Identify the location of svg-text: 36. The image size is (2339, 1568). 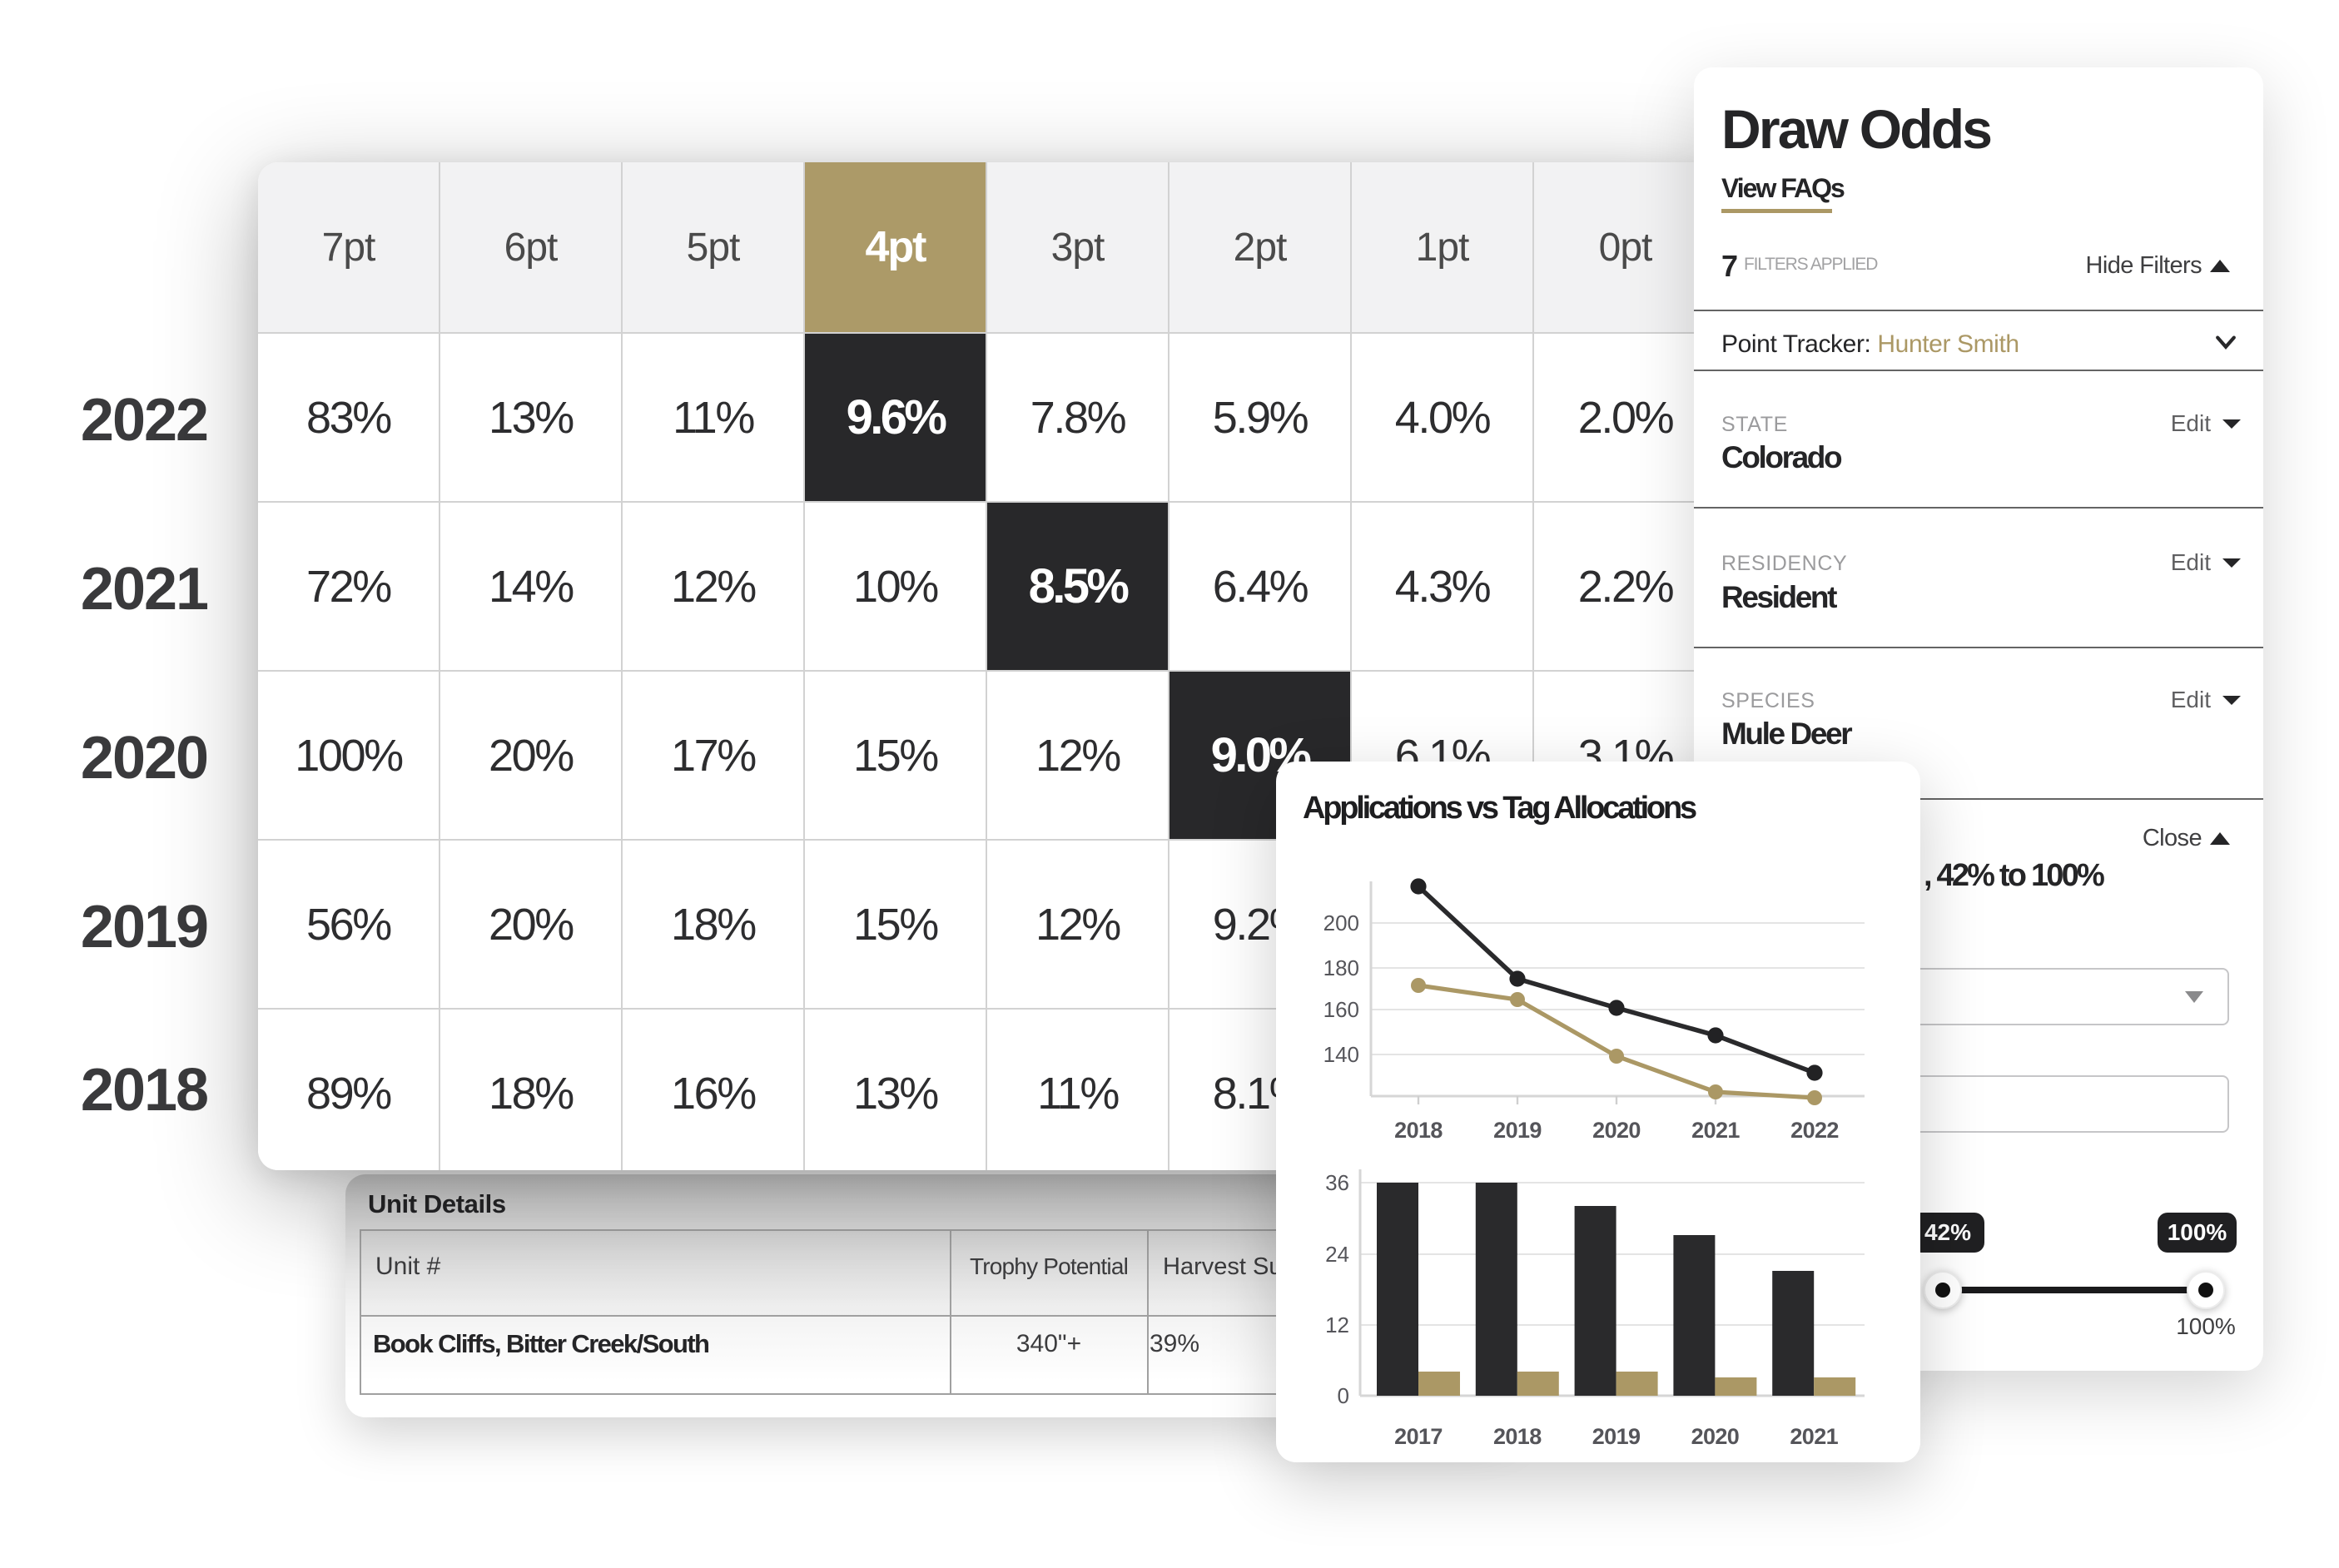
(1337, 1182).